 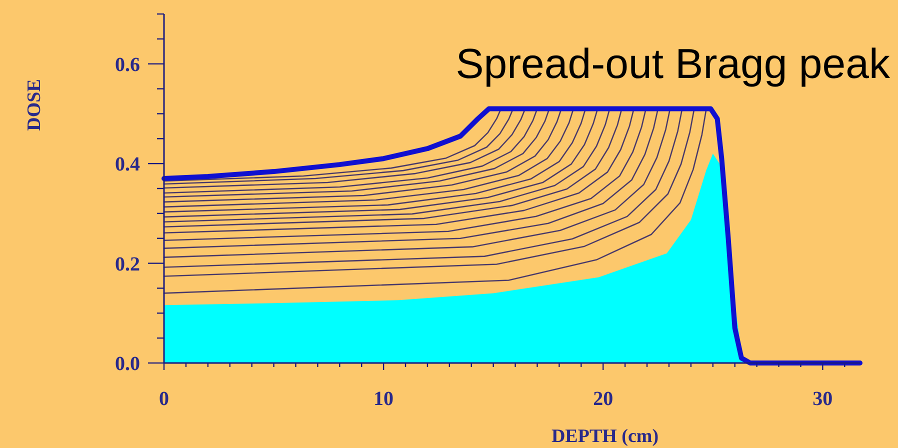 I want to click on y-axis-title: DOSE, so click(x=34, y=105).